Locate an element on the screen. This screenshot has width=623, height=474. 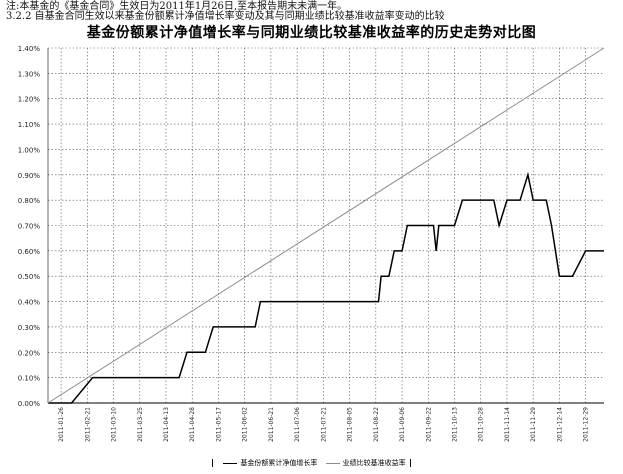
y-tick-label: 1.00% is located at coordinates (29, 150).